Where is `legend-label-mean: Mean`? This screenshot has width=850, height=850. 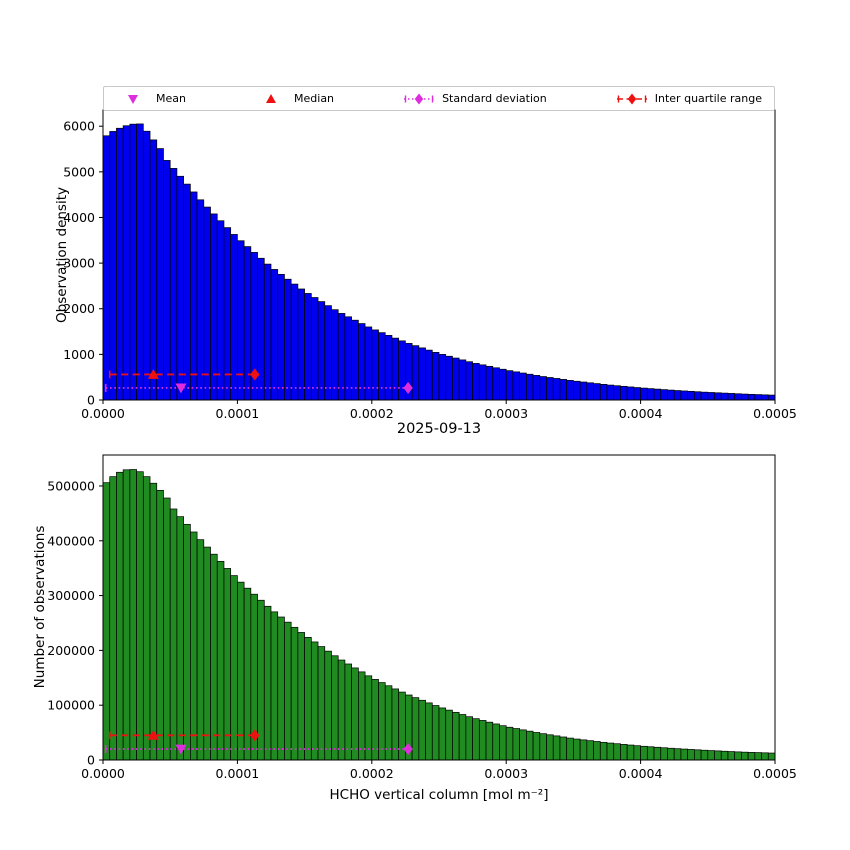 legend-label-mean: Mean is located at coordinates (171, 98).